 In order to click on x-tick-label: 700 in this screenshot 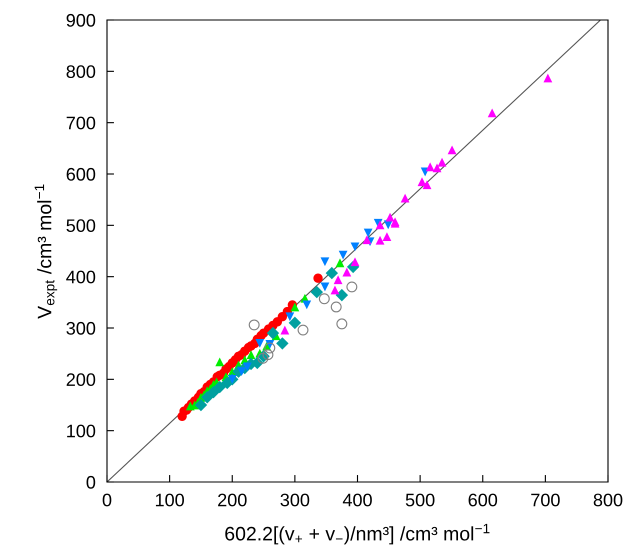, I will do `click(545, 500)`.